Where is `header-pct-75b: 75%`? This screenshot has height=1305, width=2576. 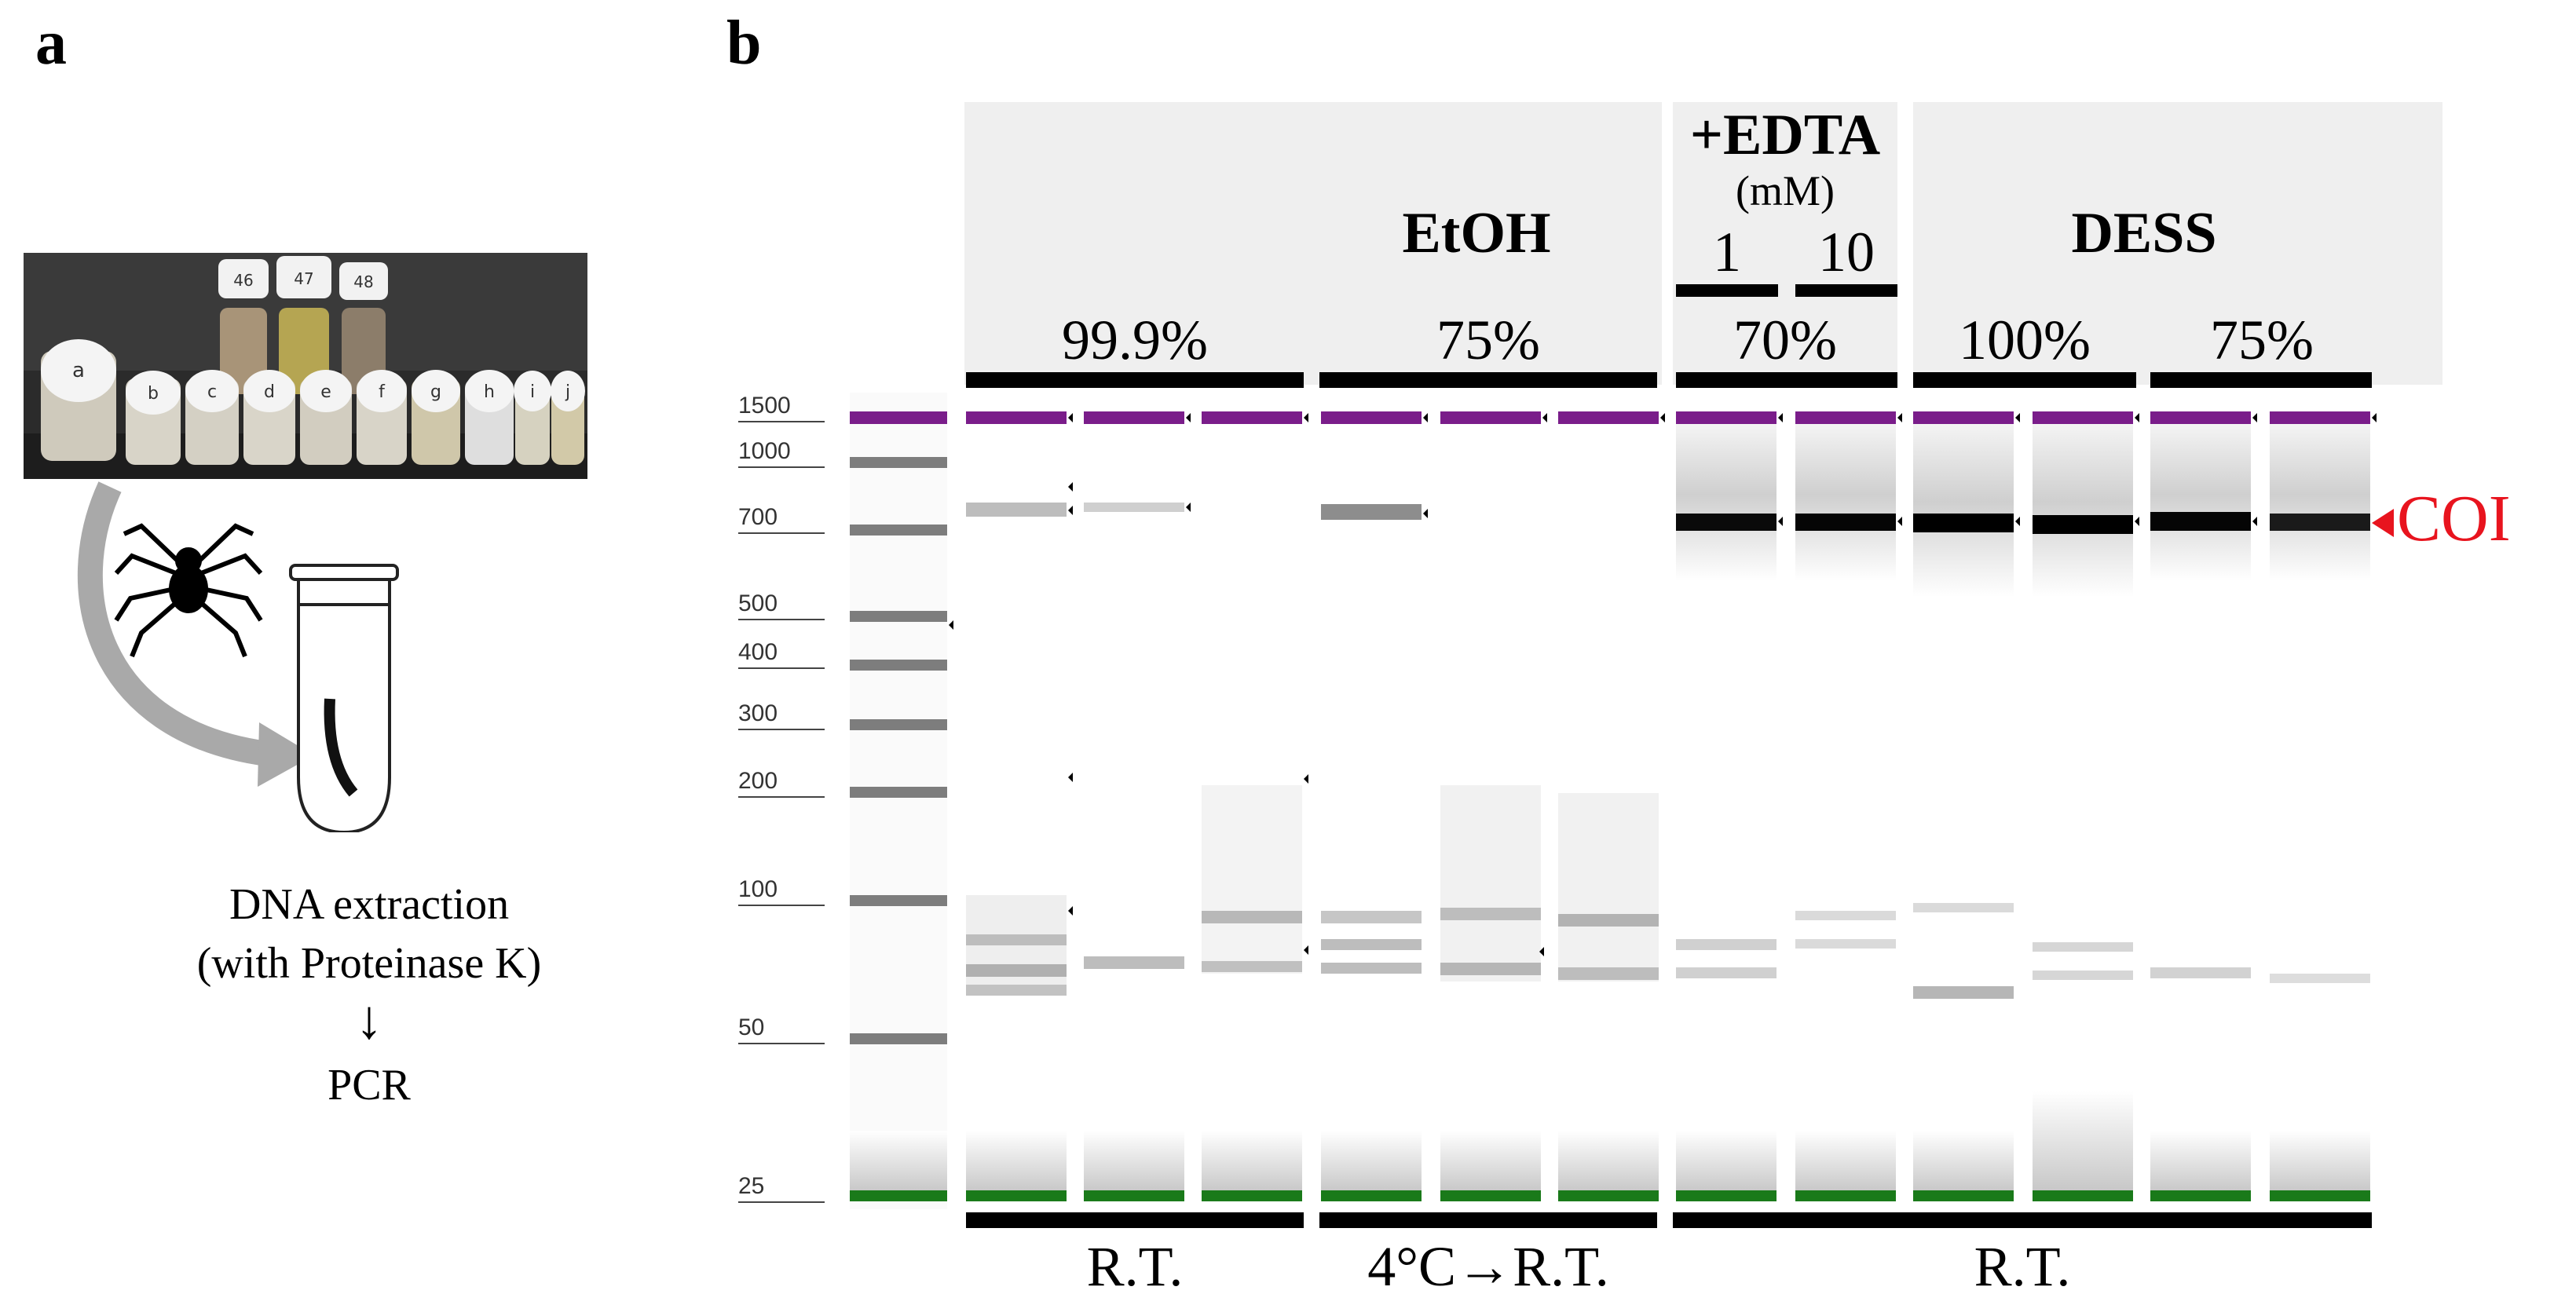 header-pct-75b: 75% is located at coordinates (2262, 340).